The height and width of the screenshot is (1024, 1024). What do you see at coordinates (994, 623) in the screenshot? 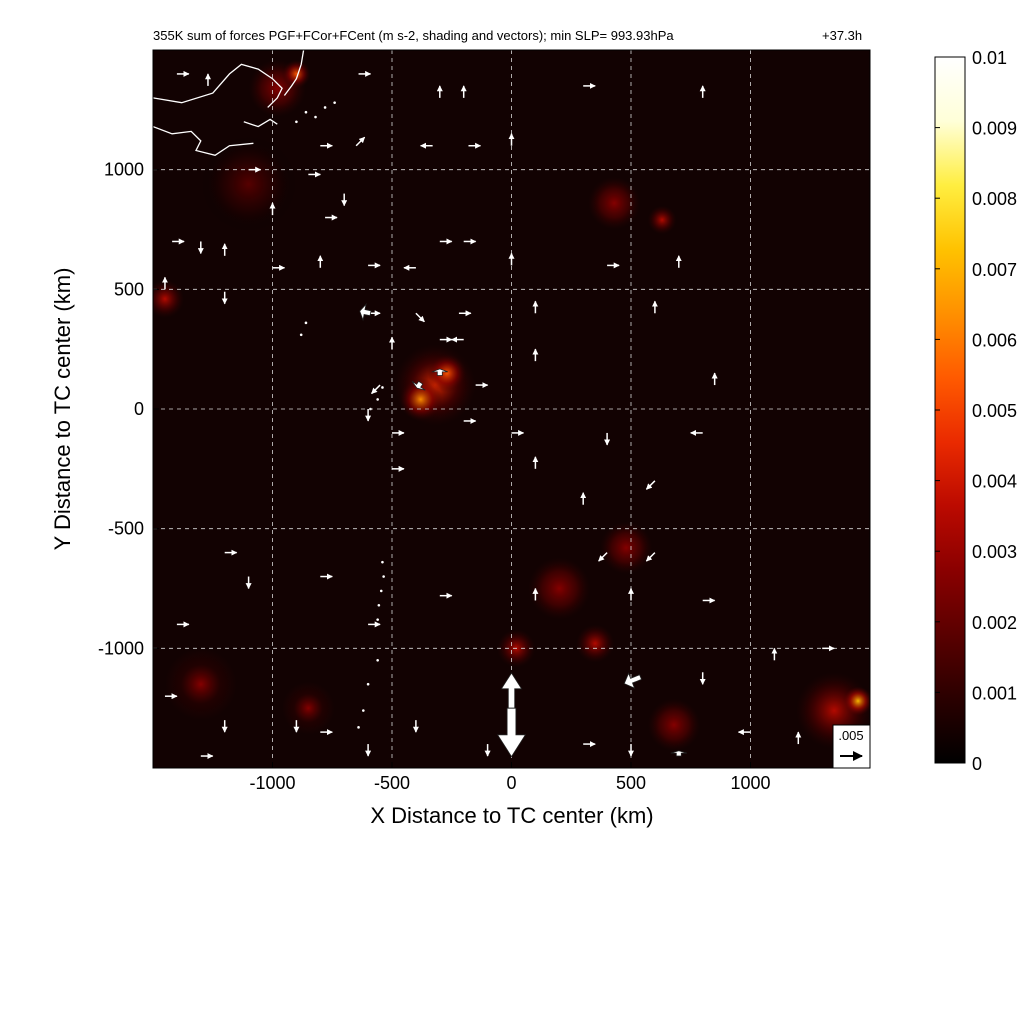
I see `colorbar-tick-label: 0.002` at bounding box center [994, 623].